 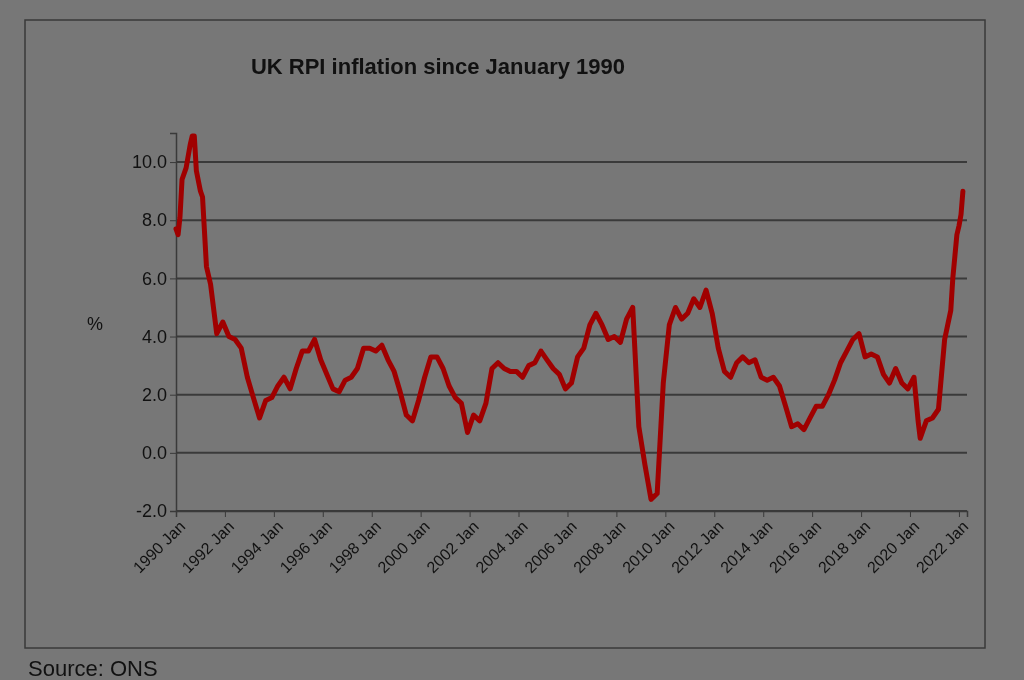 What do you see at coordinates (154, 278) in the screenshot?
I see `y-tick-label: 6.0` at bounding box center [154, 278].